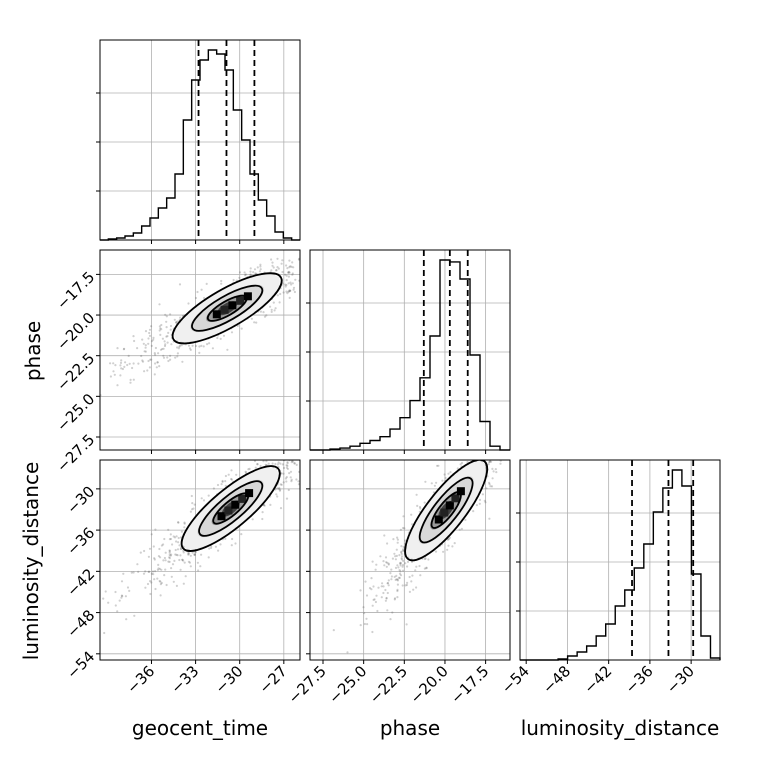 The image size is (760, 760). What do you see at coordinates (200, 728) in the screenshot?
I see `x-axis-label-geocent-time: geocent_time` at bounding box center [200, 728].